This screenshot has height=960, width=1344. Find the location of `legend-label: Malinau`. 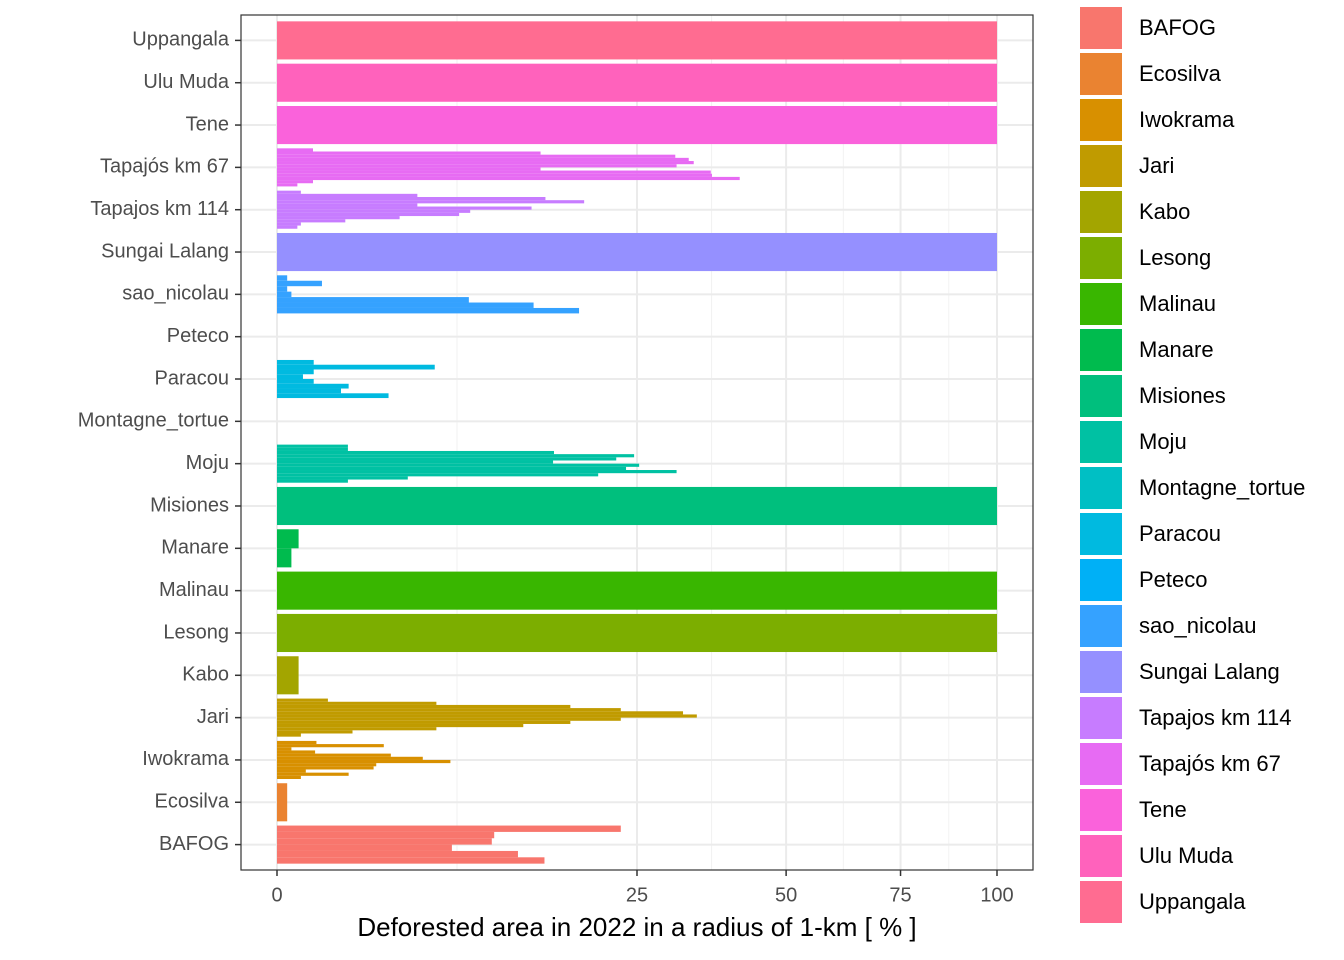

legend-label: Malinau is located at coordinates (1177, 303).